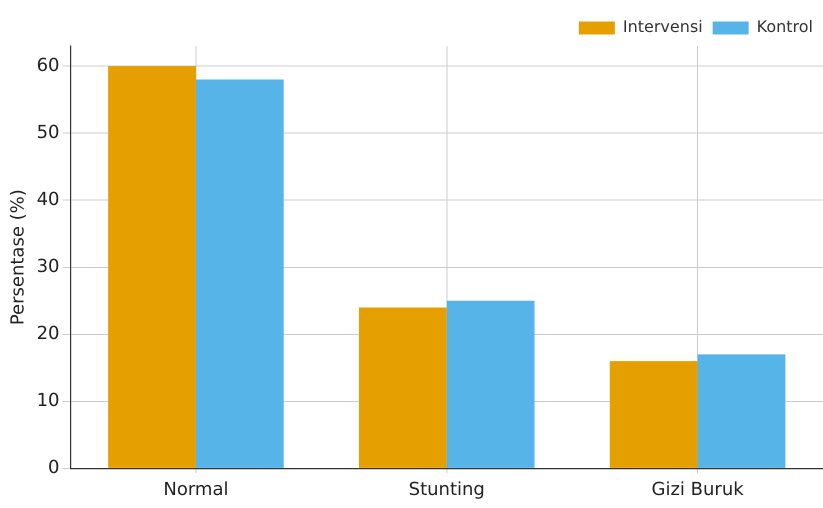 Image resolution: width=823 pixels, height=508 pixels. Describe the element at coordinates (48, 266) in the screenshot. I see `y-tick-label: 30` at that location.